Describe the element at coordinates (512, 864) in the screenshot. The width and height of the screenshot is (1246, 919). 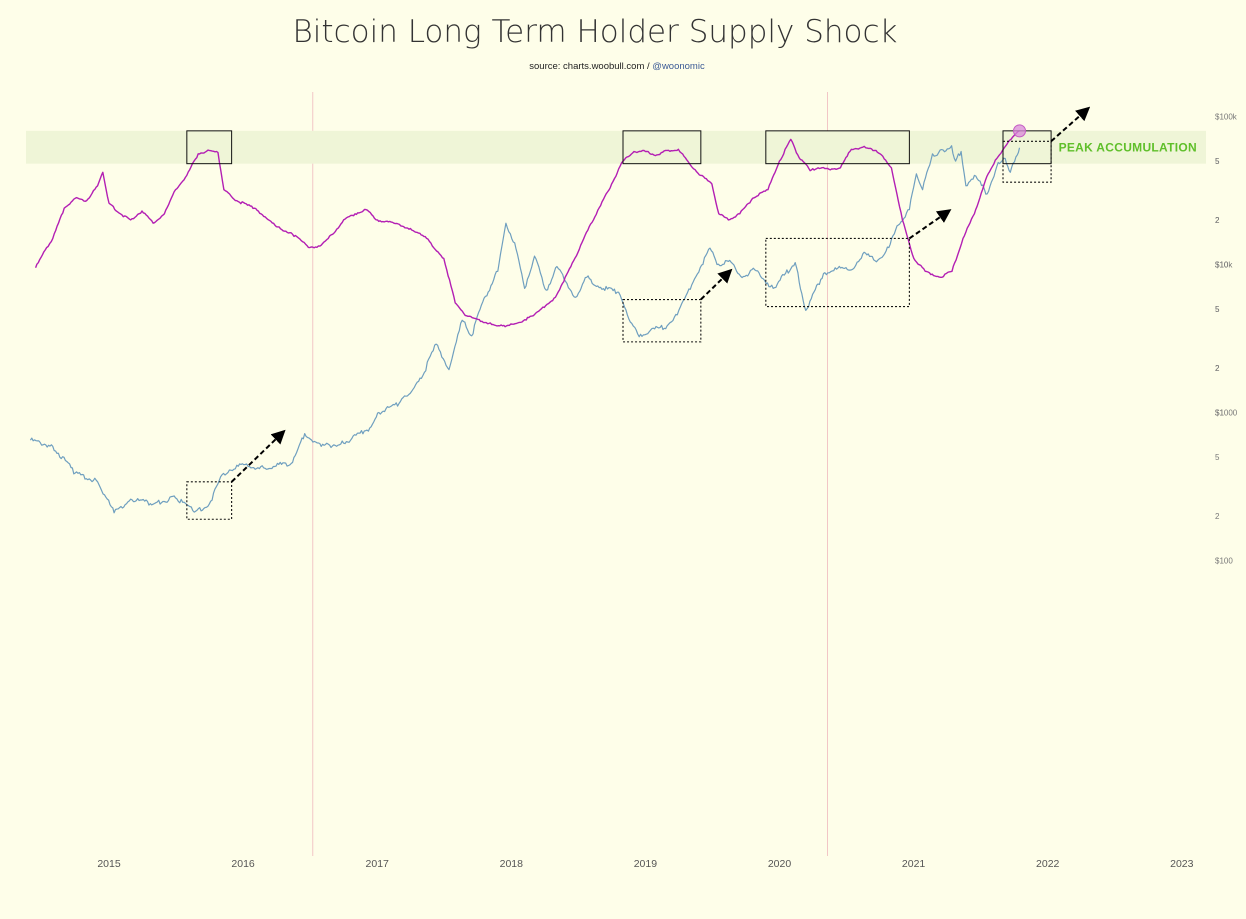
I see `x-tick-label: 2018` at that location.